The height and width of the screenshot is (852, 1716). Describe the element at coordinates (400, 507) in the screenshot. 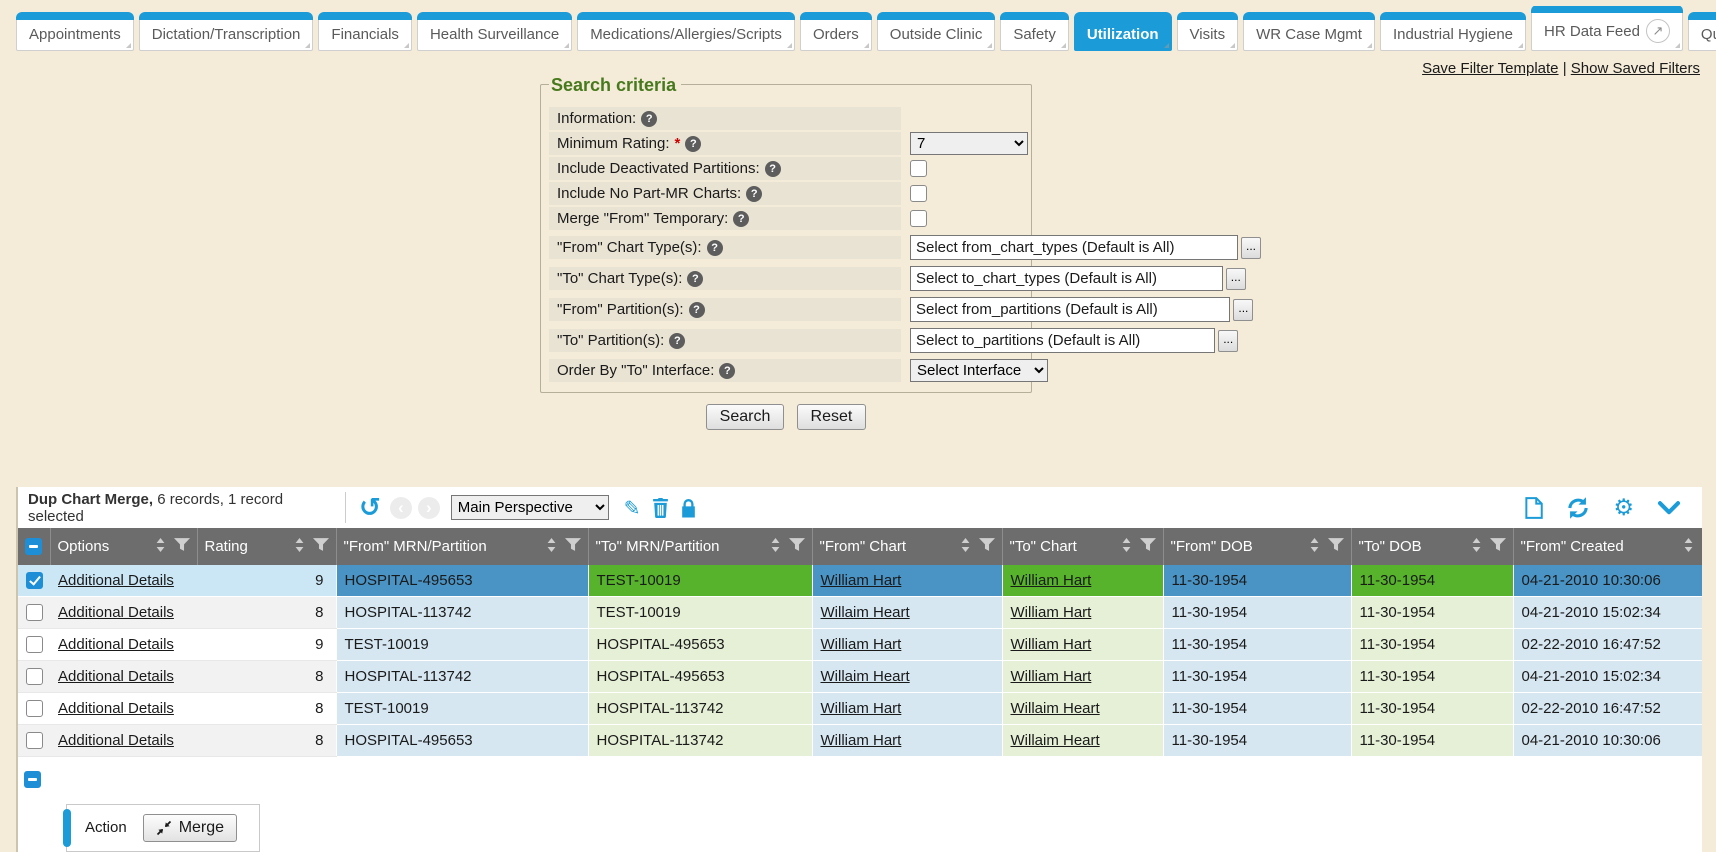

I see `prev-page-icon: ‹` at that location.